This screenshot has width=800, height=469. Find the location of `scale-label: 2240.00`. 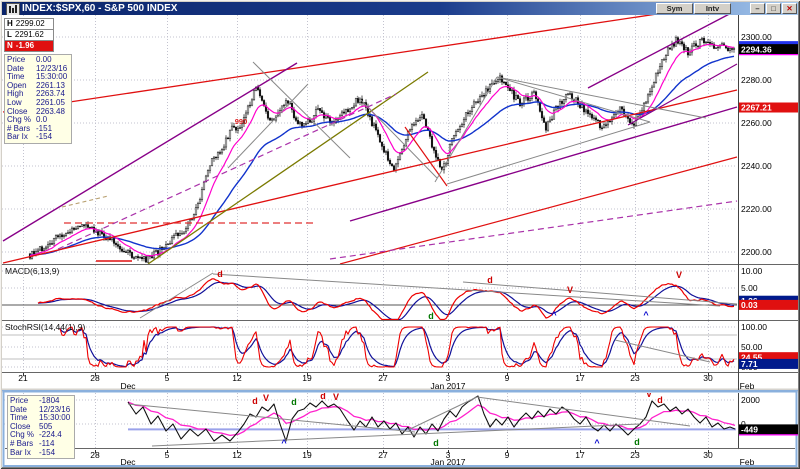

scale-label: 2240.00 is located at coordinates (756, 166).